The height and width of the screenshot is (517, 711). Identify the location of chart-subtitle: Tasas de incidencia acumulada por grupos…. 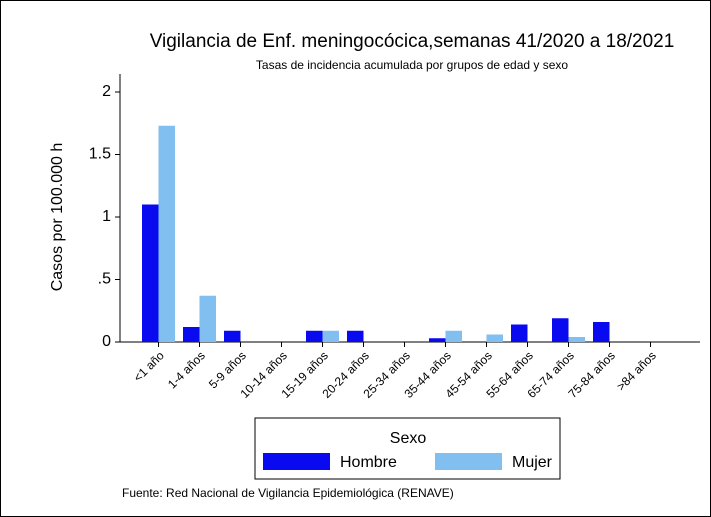
(412, 65).